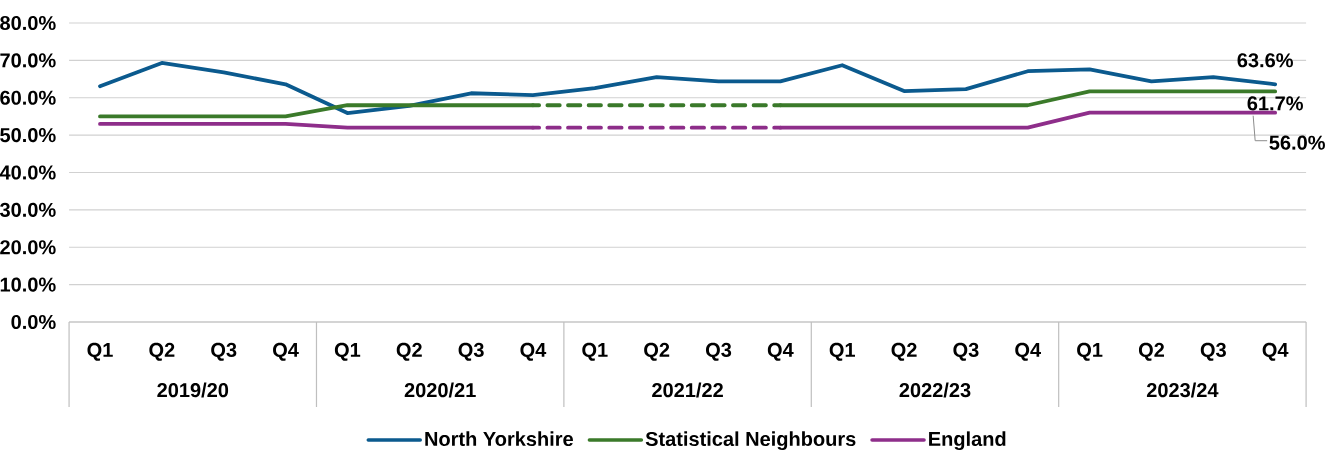 This screenshot has height=455, width=1337. I want to click on y-tick-label: 60.0%, so click(28, 97).